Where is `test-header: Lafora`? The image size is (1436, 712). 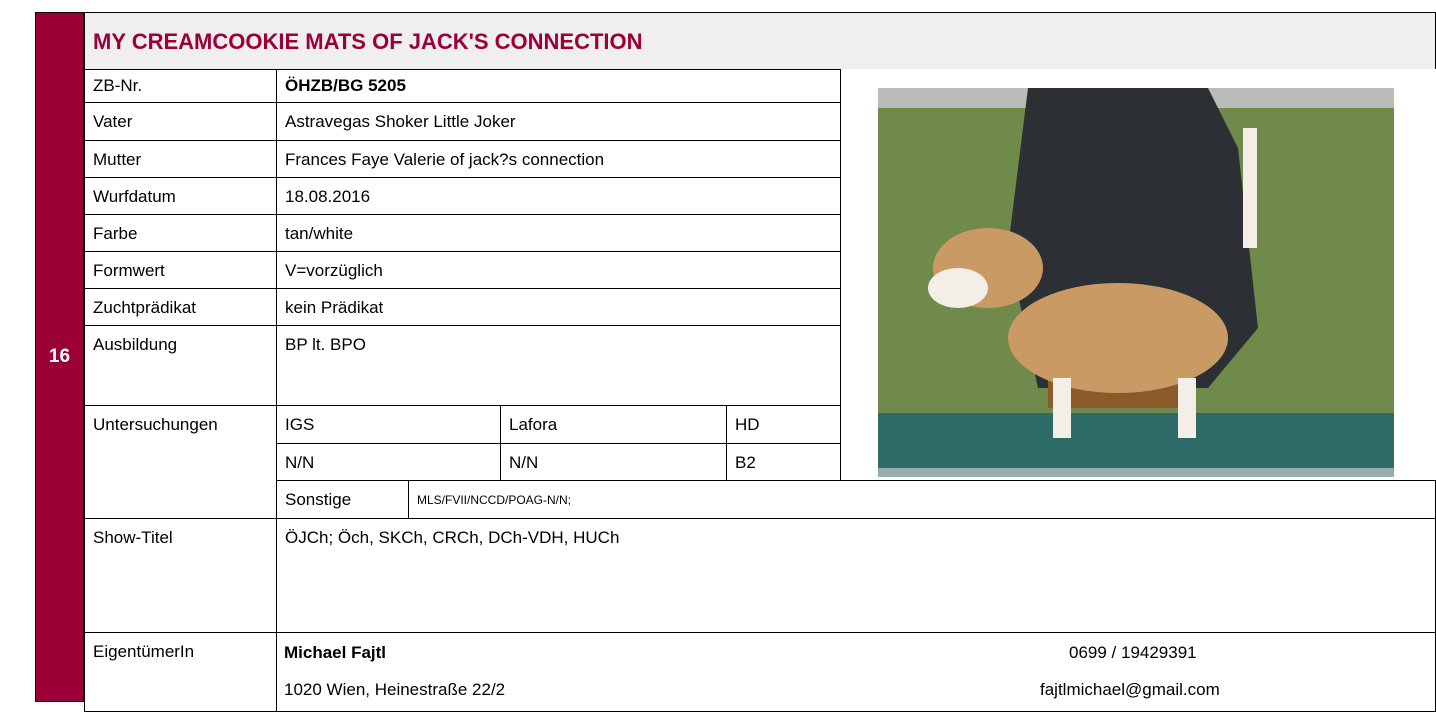
test-header: Lafora is located at coordinates (613, 424).